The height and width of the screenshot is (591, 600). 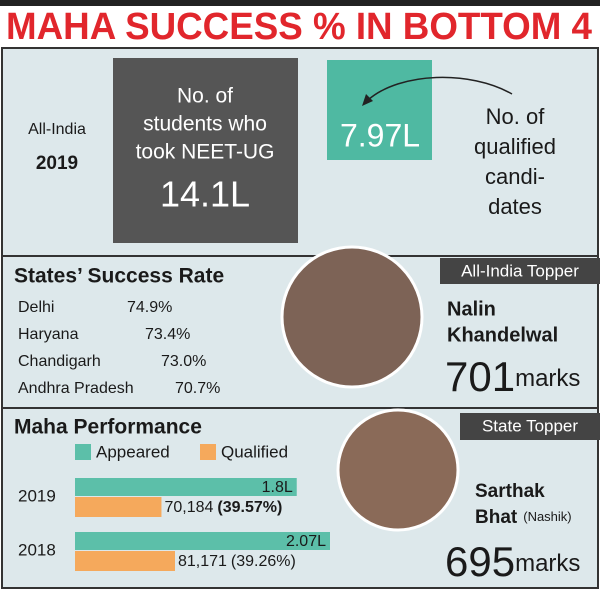 What do you see at coordinates (57, 129) in the screenshot?
I see `region-label: All-India` at bounding box center [57, 129].